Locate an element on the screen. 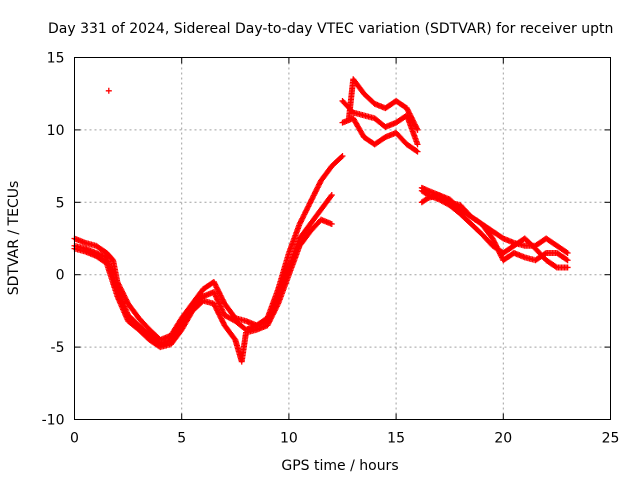 The height and width of the screenshot is (480, 640). x-axis-label: GPS time / hours is located at coordinates (339, 466).